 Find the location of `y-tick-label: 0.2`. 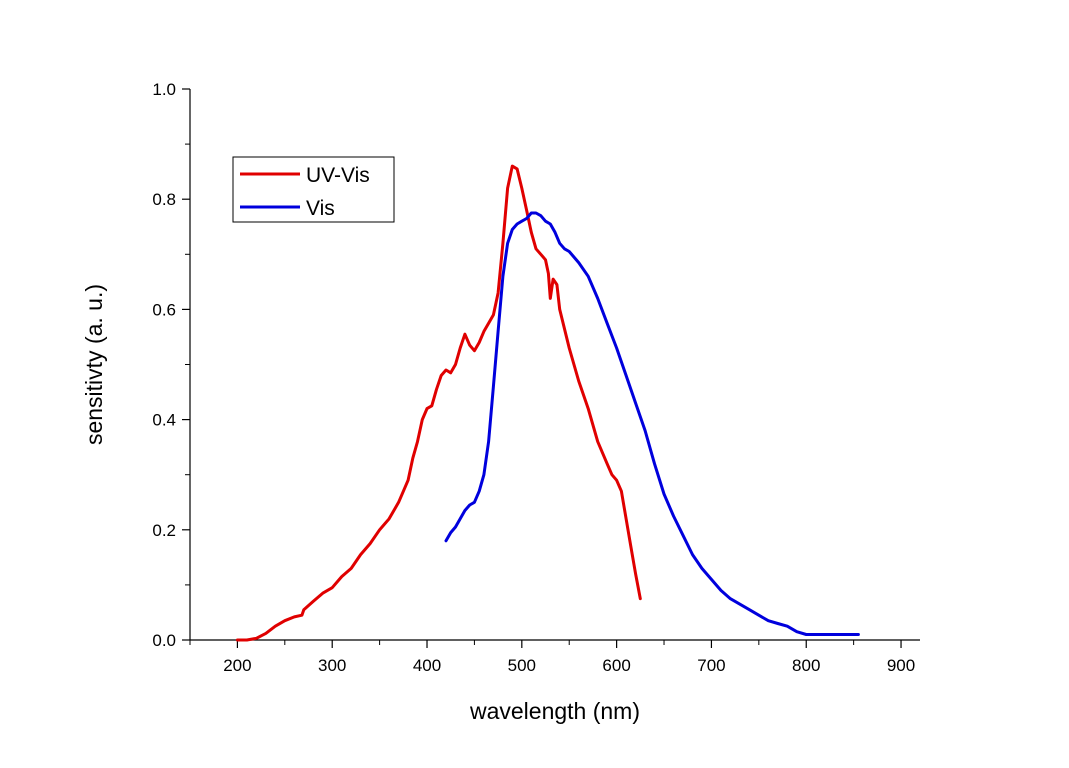

y-tick-label: 0.2 is located at coordinates (164, 530).